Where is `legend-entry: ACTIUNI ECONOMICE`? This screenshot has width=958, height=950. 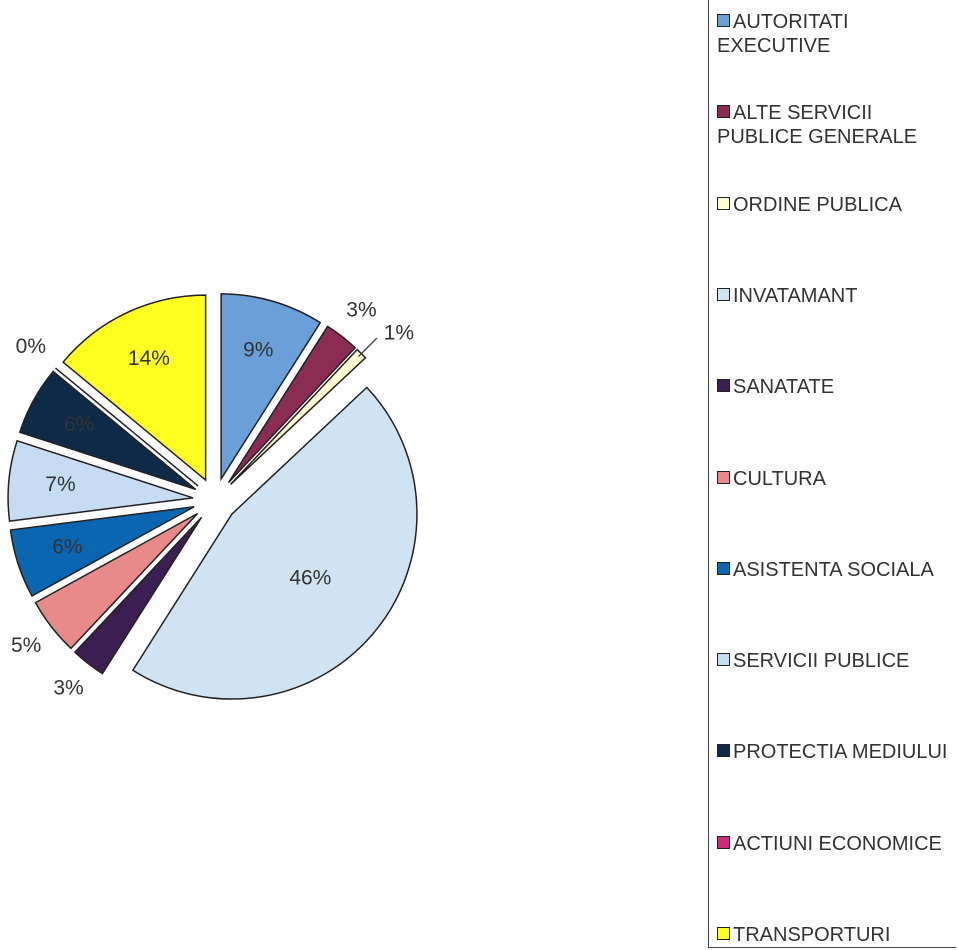 legend-entry: ACTIUNI ECONOMICE is located at coordinates (836, 844).